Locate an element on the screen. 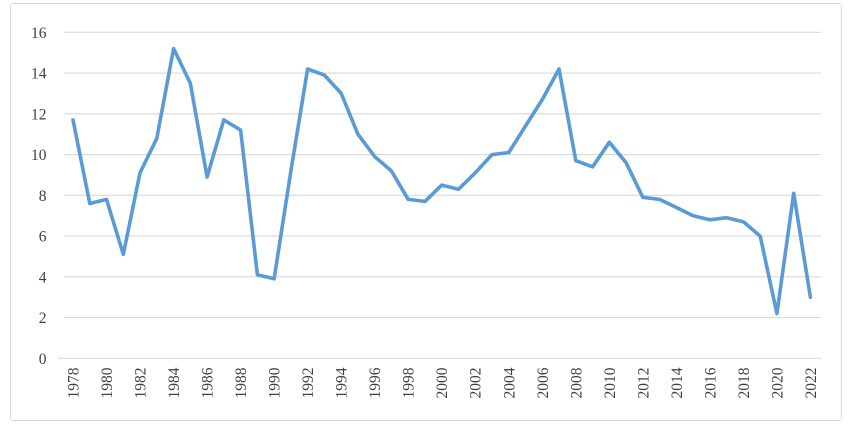 The image size is (854, 434). x-tick-label-2010: 2010 is located at coordinates (610, 382).